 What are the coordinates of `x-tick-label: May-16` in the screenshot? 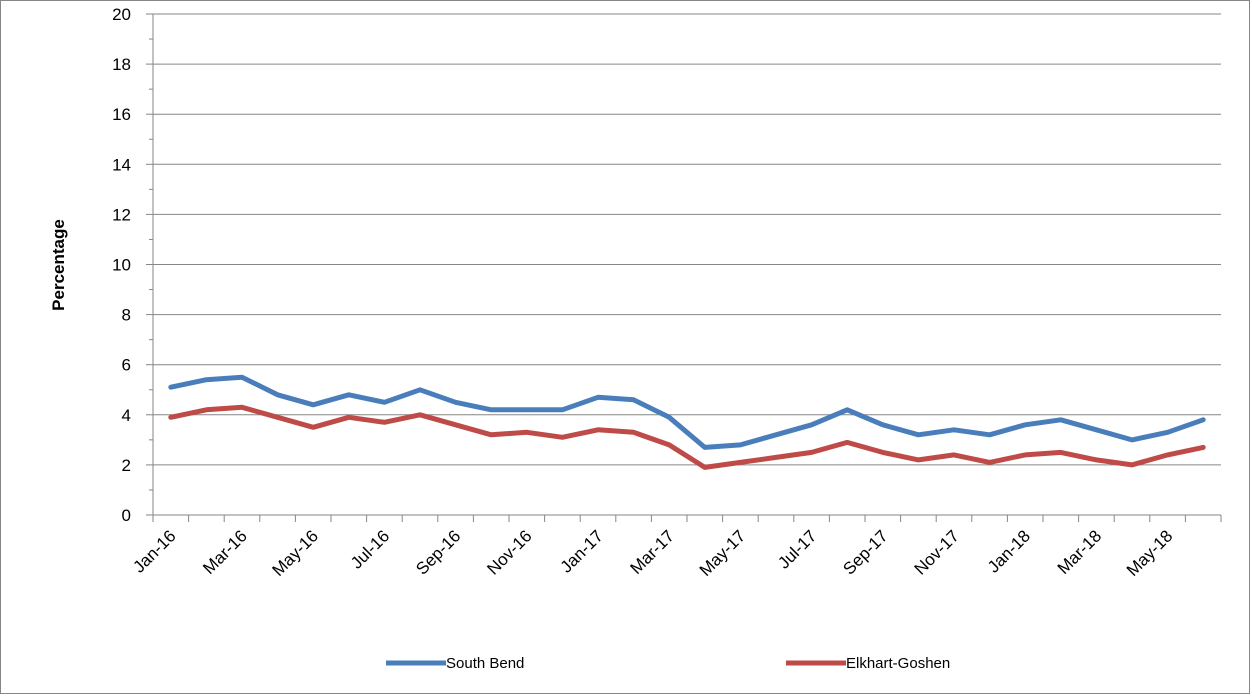 It's located at (296, 553).